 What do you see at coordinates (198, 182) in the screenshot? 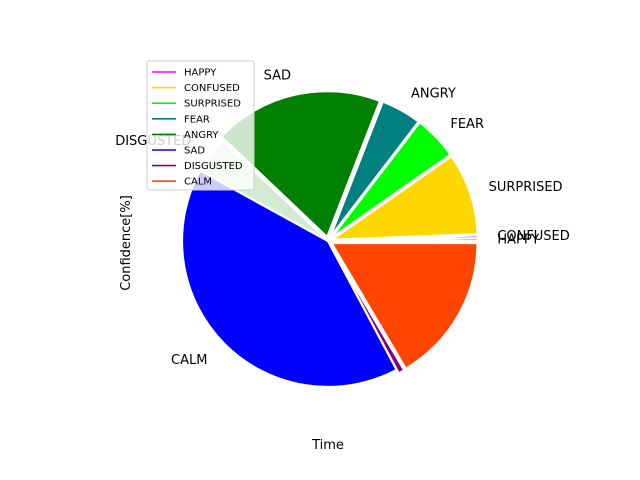
I see `legend-label-calm: CALM` at bounding box center [198, 182].